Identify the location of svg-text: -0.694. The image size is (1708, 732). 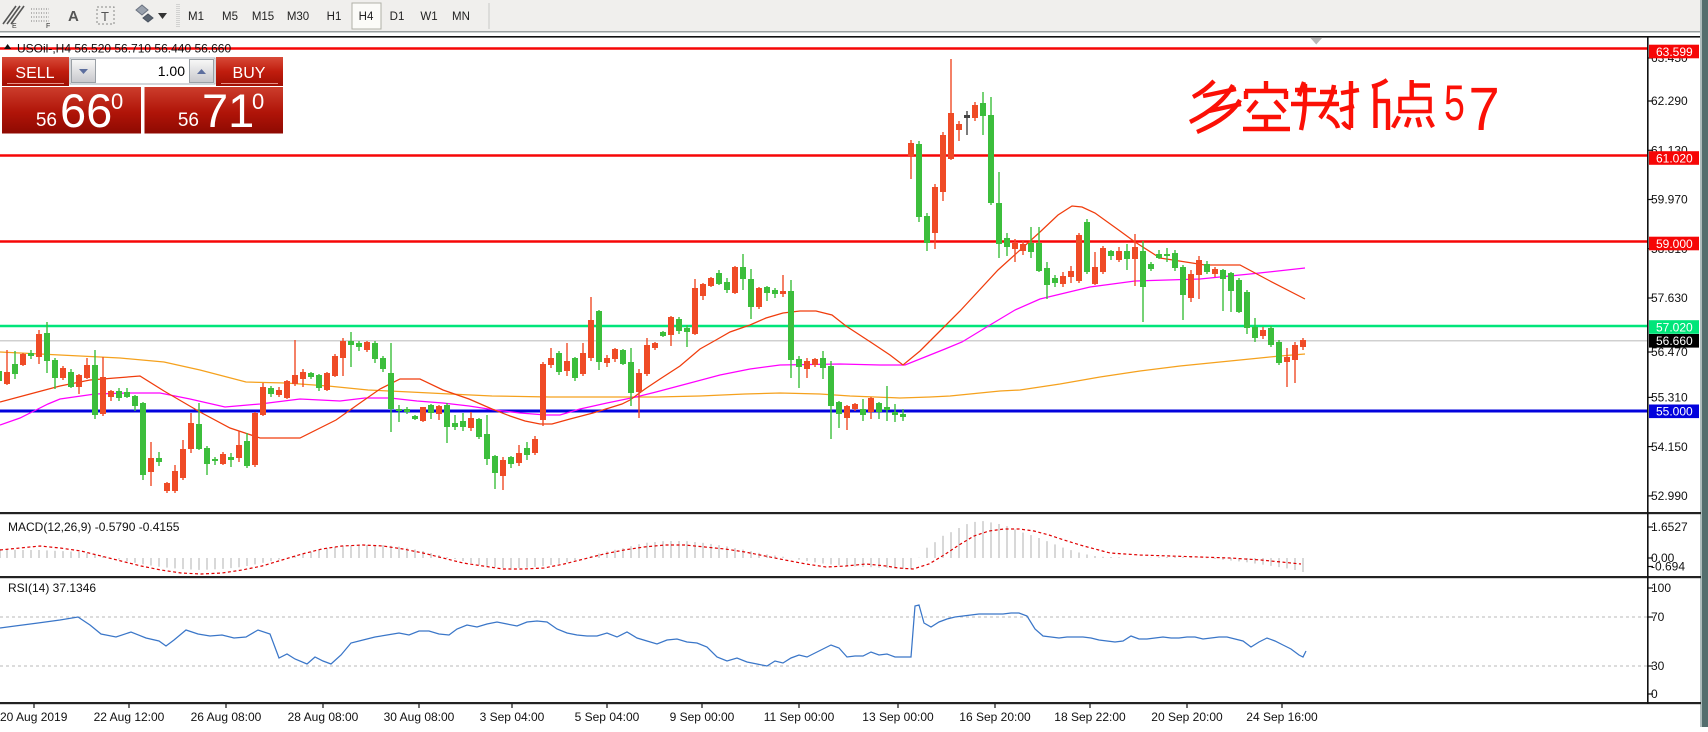
(1668, 567).